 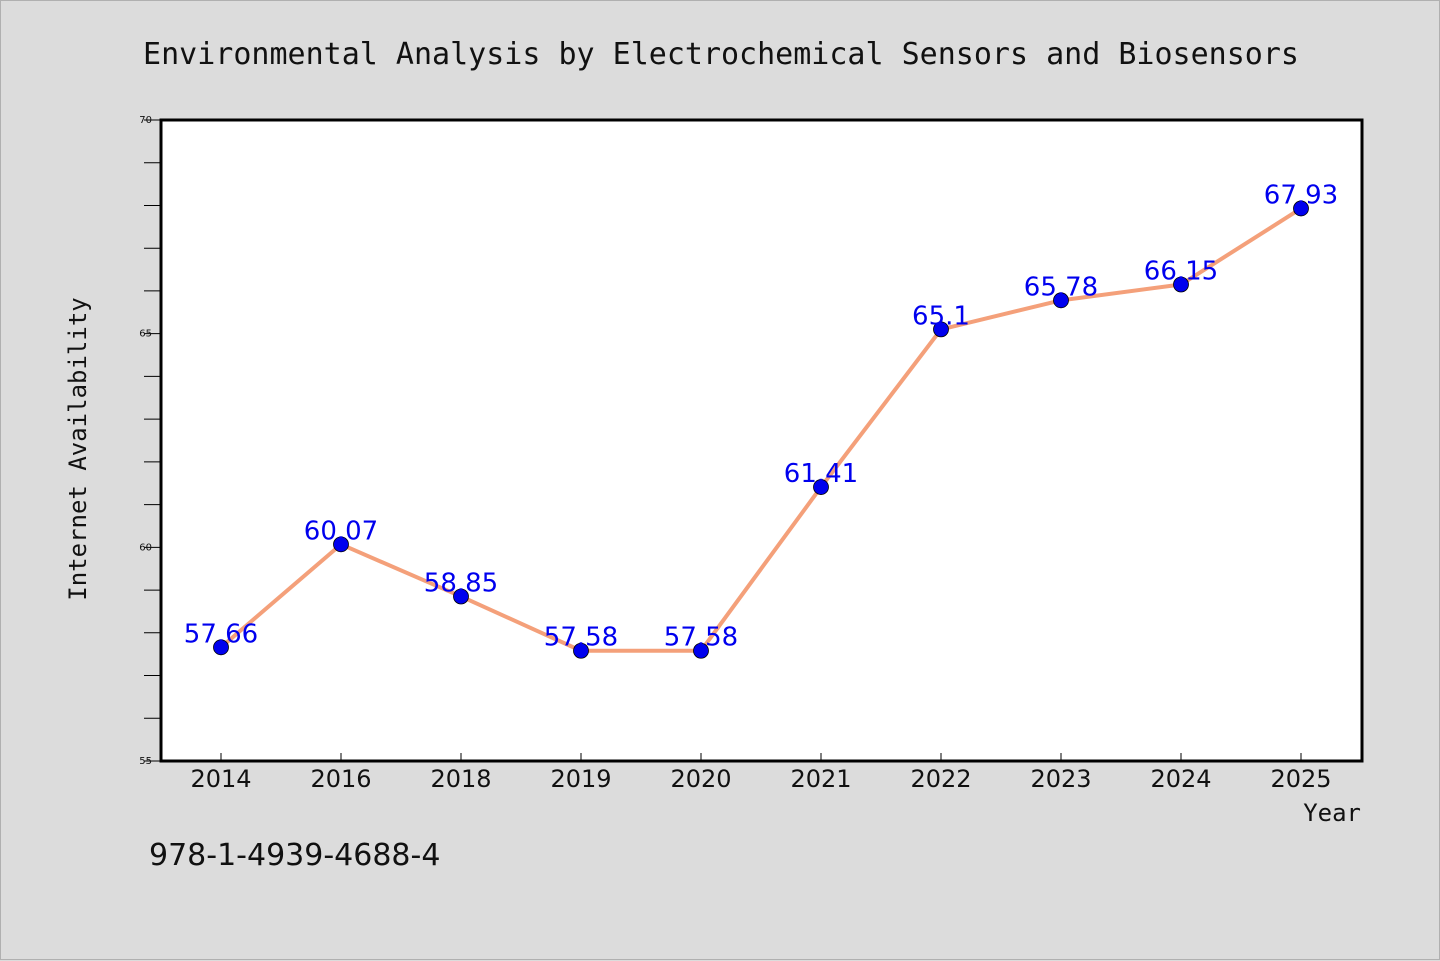 What do you see at coordinates (1332, 813) in the screenshot?
I see `x-axis-label: Year` at bounding box center [1332, 813].